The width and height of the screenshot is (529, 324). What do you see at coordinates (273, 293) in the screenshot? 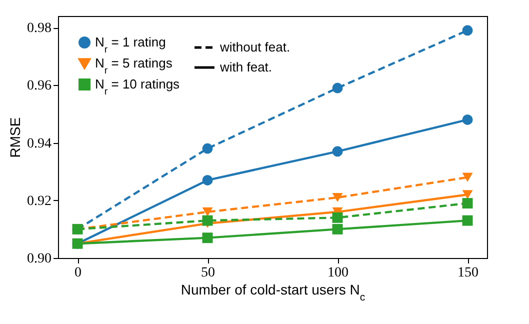
I see `x-axis-title: Number of cold-start users N$_{c}$` at bounding box center [273, 293].